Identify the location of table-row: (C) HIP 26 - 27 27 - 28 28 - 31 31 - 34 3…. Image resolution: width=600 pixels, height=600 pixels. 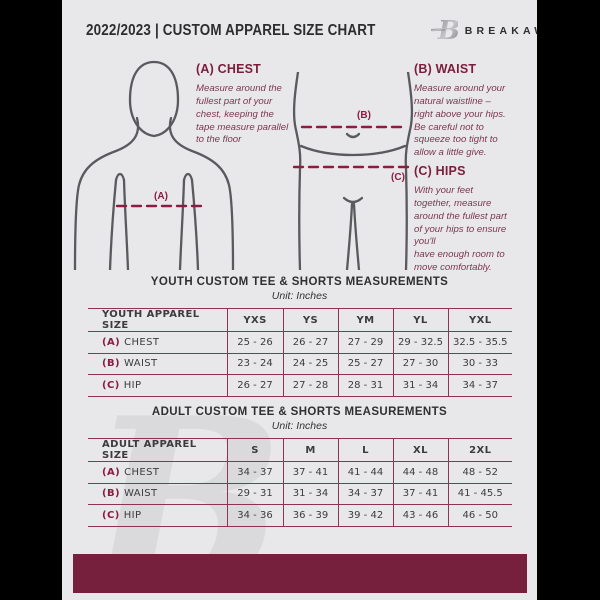
(300, 385).